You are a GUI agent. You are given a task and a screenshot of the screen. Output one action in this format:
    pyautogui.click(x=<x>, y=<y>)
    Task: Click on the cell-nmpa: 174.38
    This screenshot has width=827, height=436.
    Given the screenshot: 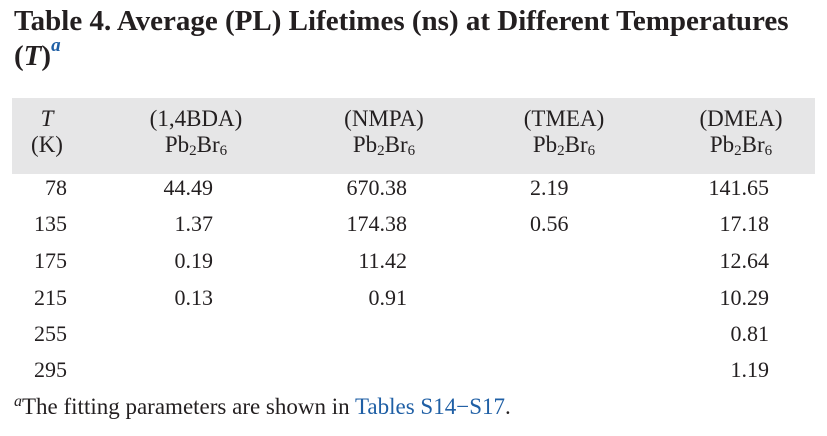 What is the action you would take?
    pyautogui.click(x=377, y=223)
    